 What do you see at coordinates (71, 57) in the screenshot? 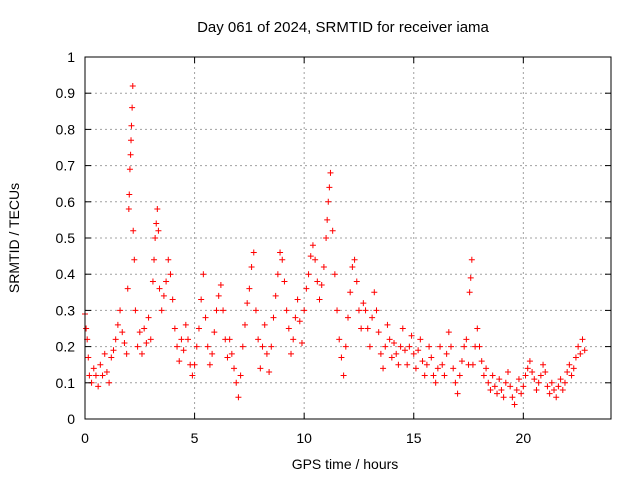
I see `y-tick-label: 1` at bounding box center [71, 57].